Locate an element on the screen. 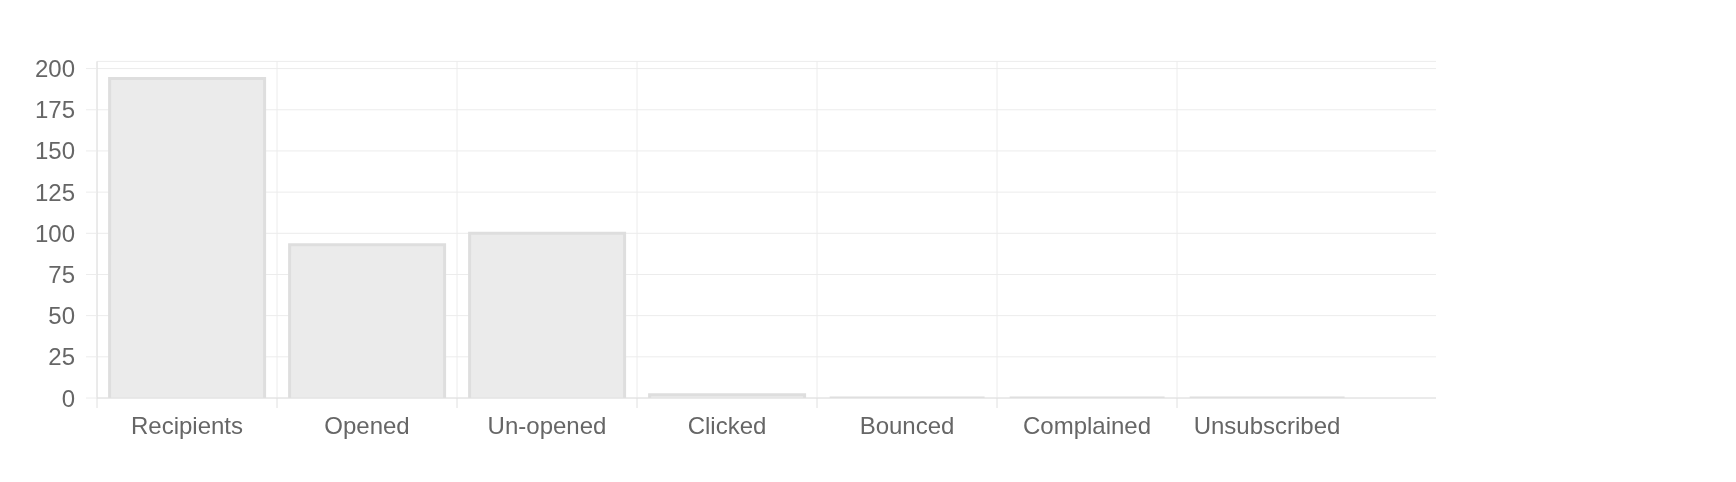 This screenshot has width=1736, height=482. y-tick-label: 100 is located at coordinates (54, 233).